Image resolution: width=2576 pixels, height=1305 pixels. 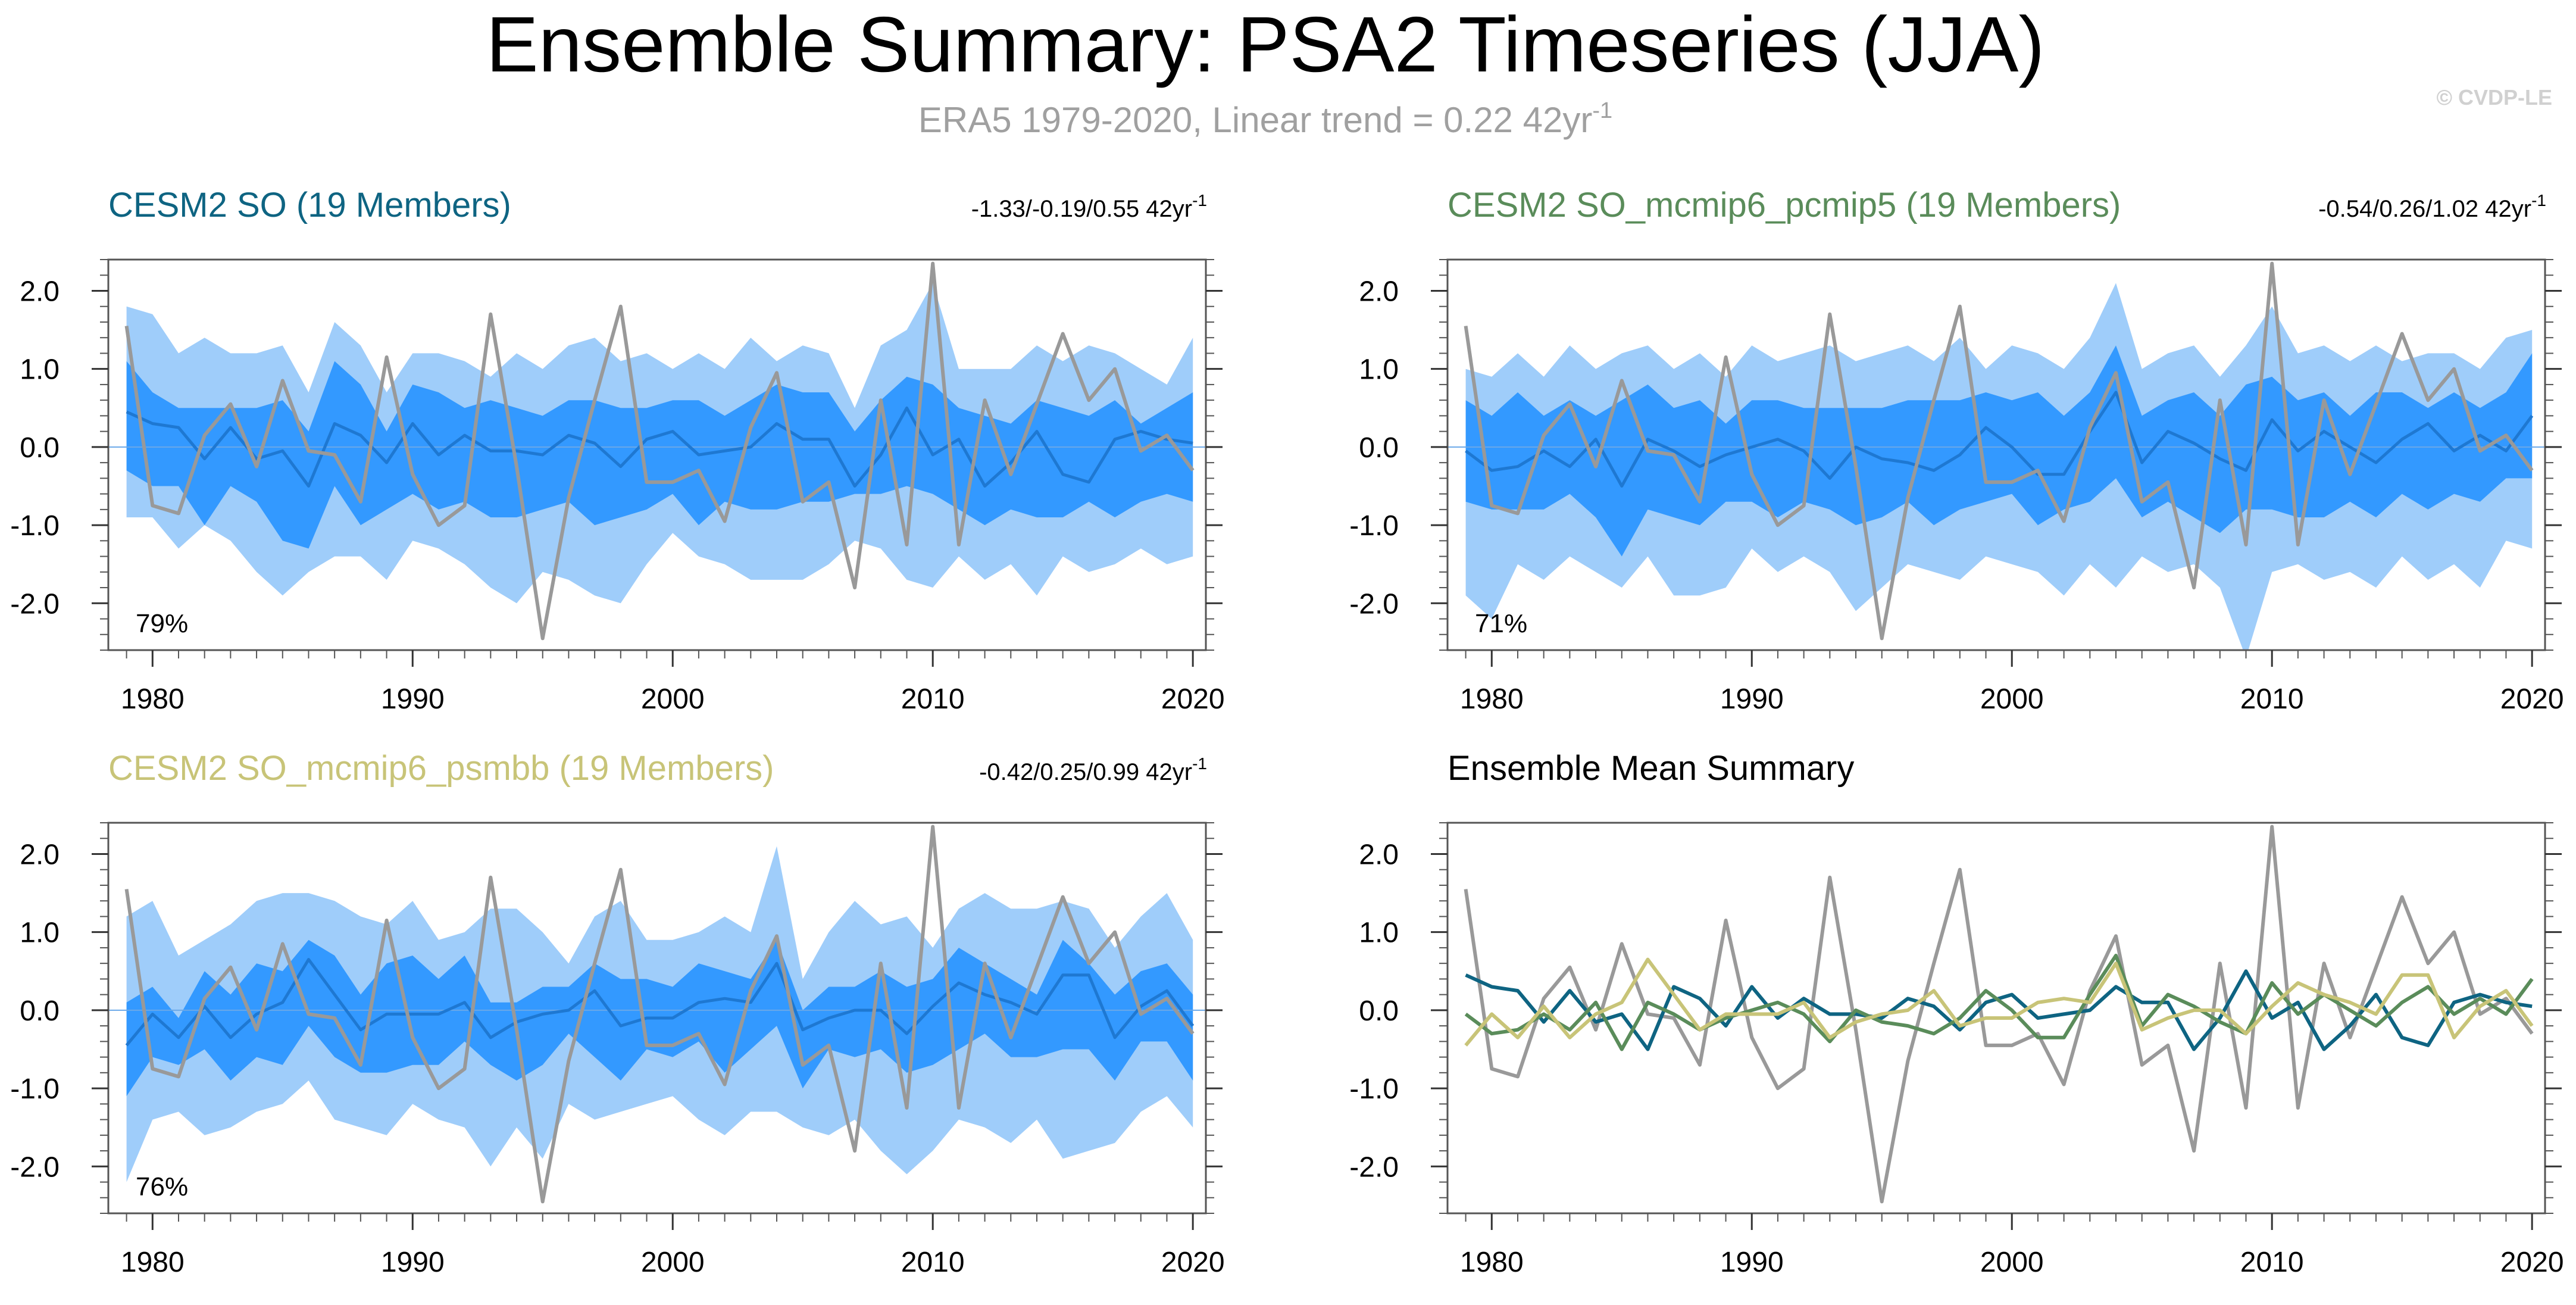 What do you see at coordinates (1085, 772) in the screenshot?
I see `trend-range-main: -0.42/0.25/0.99 42yr` at bounding box center [1085, 772].